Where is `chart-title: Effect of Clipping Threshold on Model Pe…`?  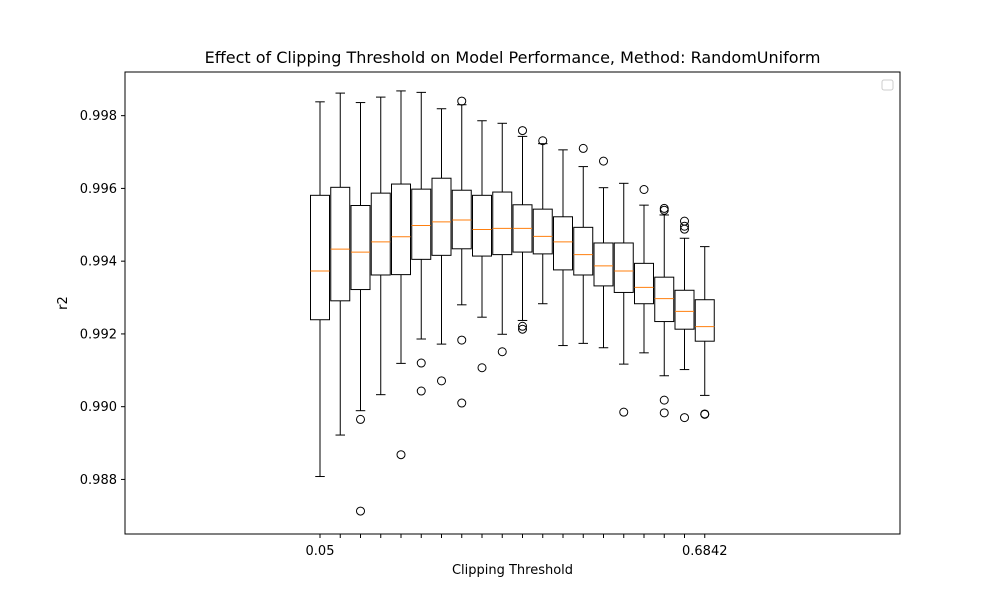
chart-title: Effect of Clipping Threshold on Model Pe… is located at coordinates (513, 57).